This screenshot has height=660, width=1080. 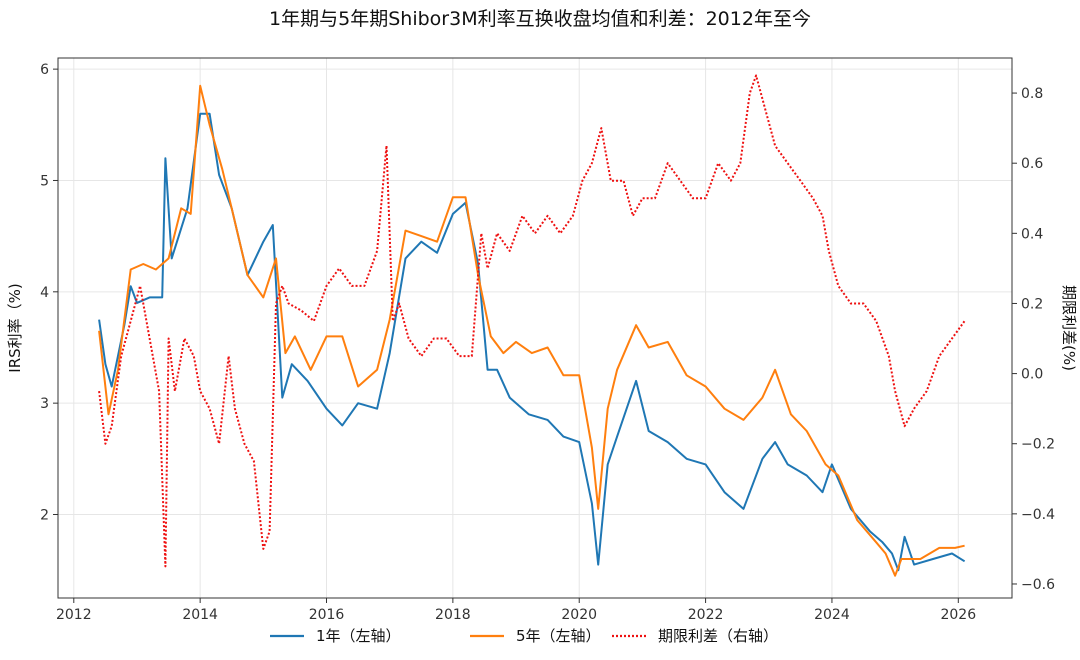 I want to click on y-right-tick-label: 0.0, so click(x=1032, y=375).